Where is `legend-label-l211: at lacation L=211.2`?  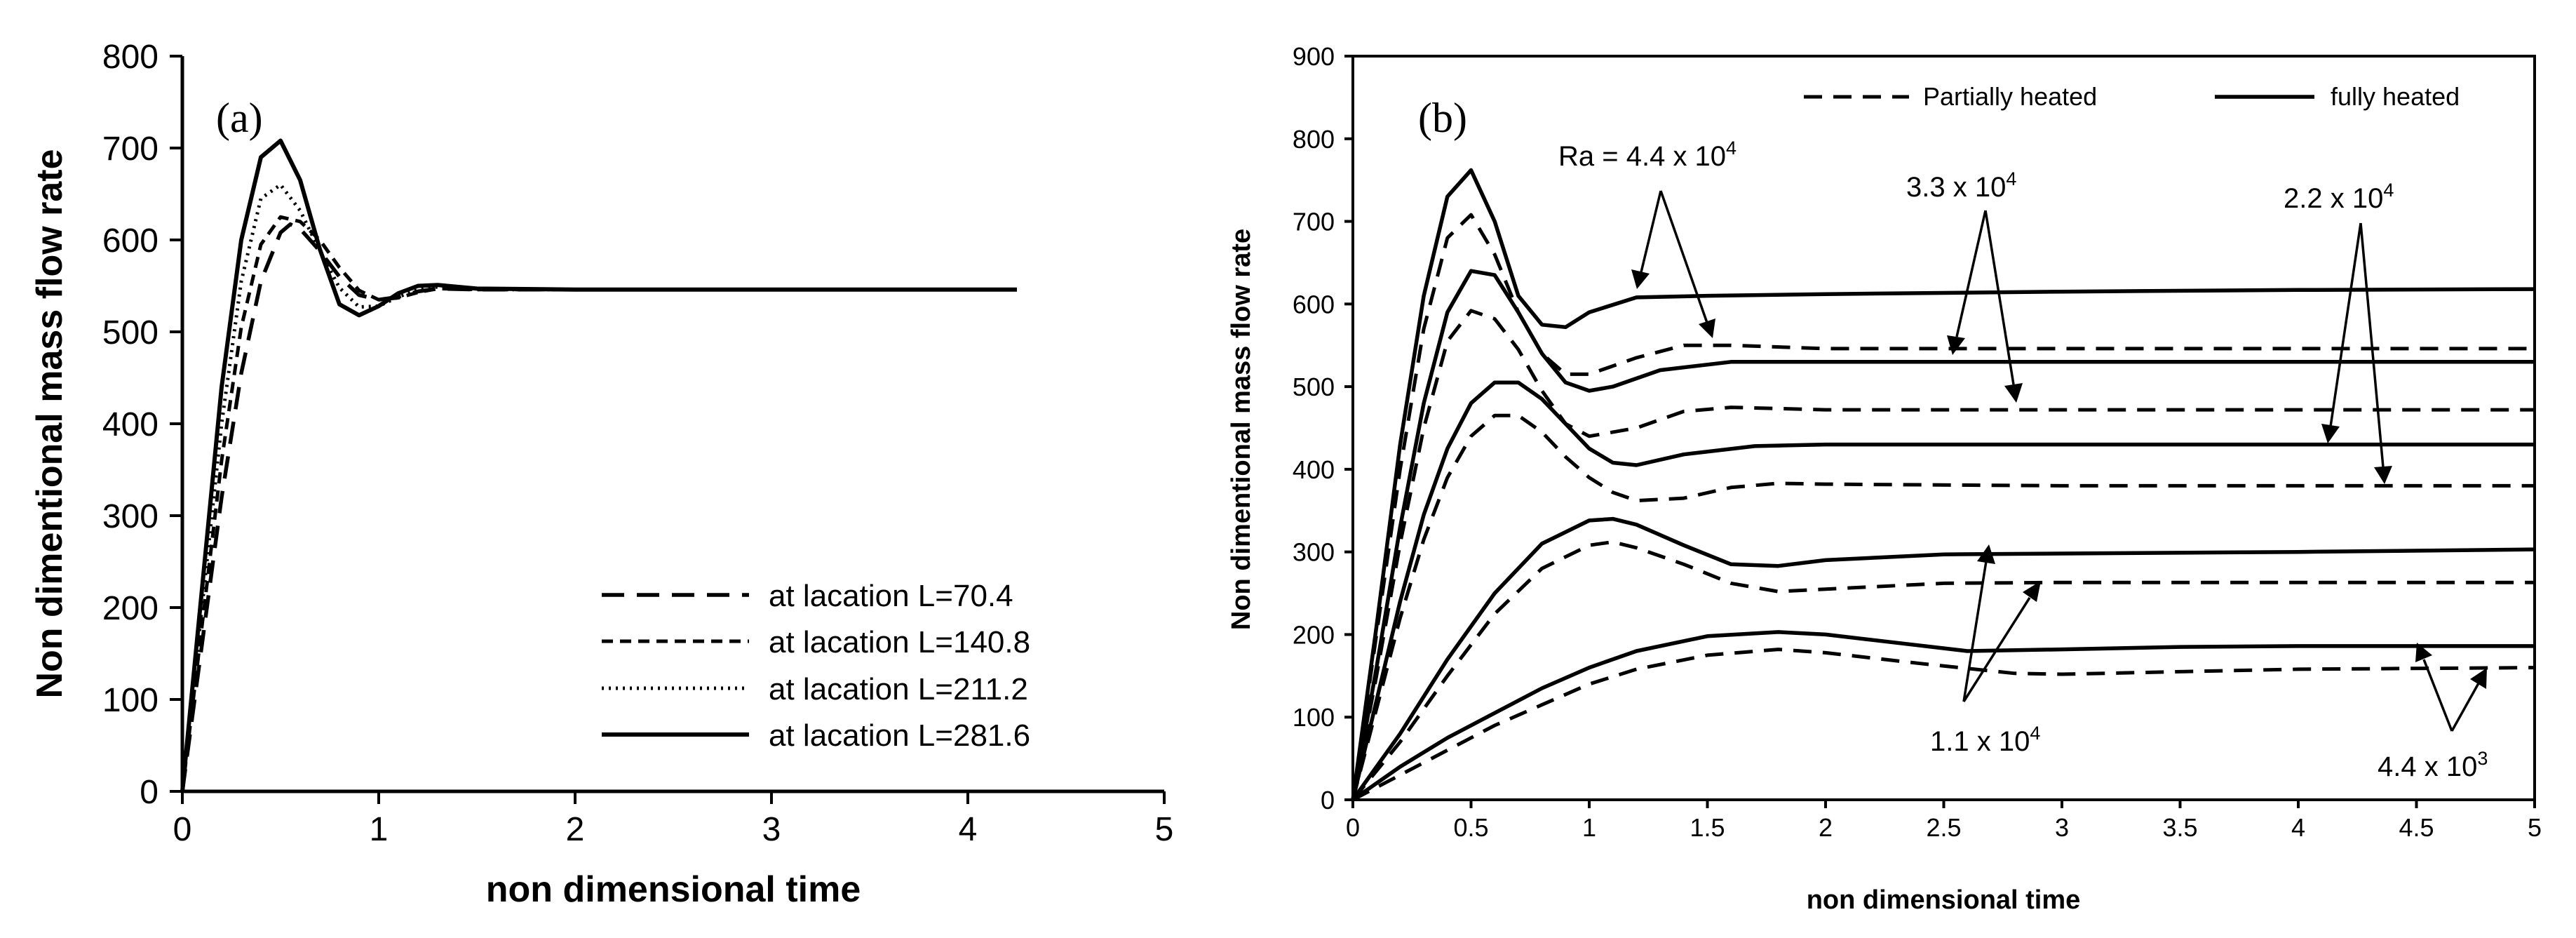 legend-label-l211: at lacation L=211.2 is located at coordinates (898, 689).